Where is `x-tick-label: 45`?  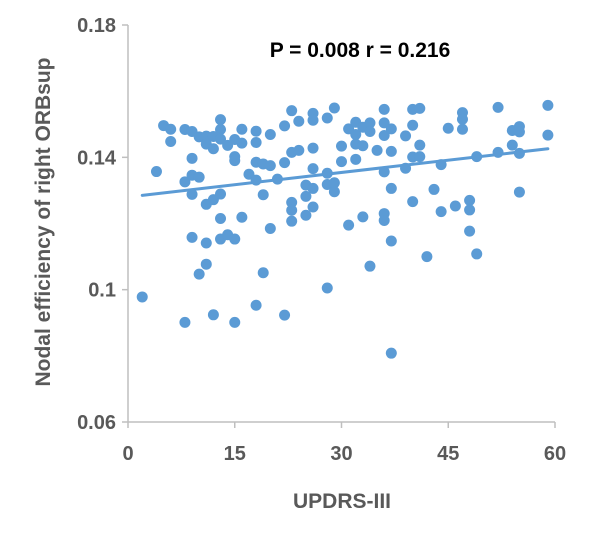 x-tick-label: 45 is located at coordinates (448, 454).